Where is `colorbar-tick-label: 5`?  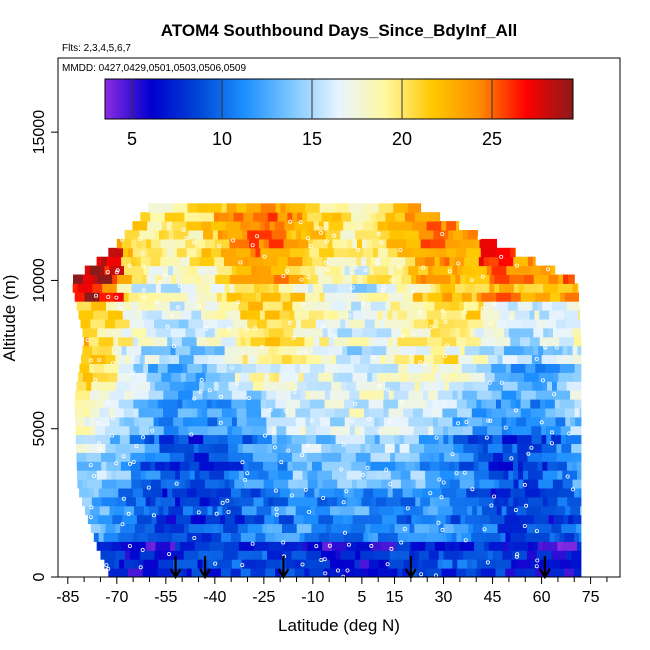 colorbar-tick-label: 5 is located at coordinates (132, 139).